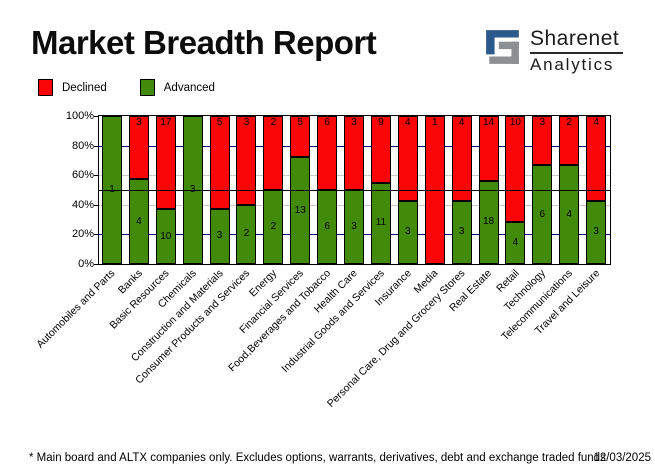  What do you see at coordinates (82, 175) in the screenshot?
I see `y-axis-label: 60%` at bounding box center [82, 175].